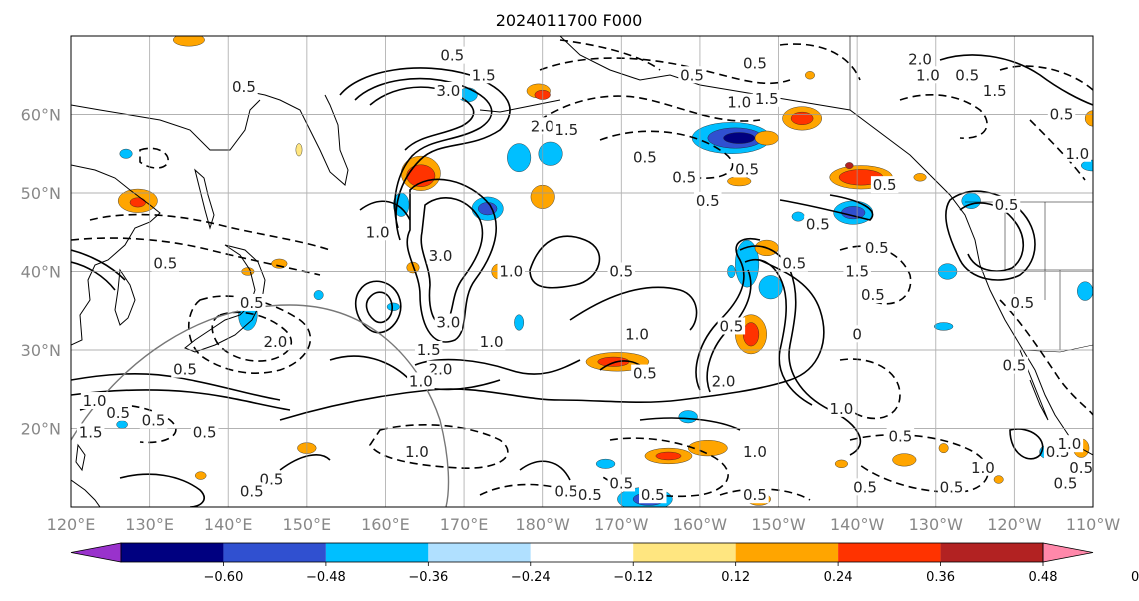  I want to click on longitude-tick-label: 170°W, so click(621, 524).